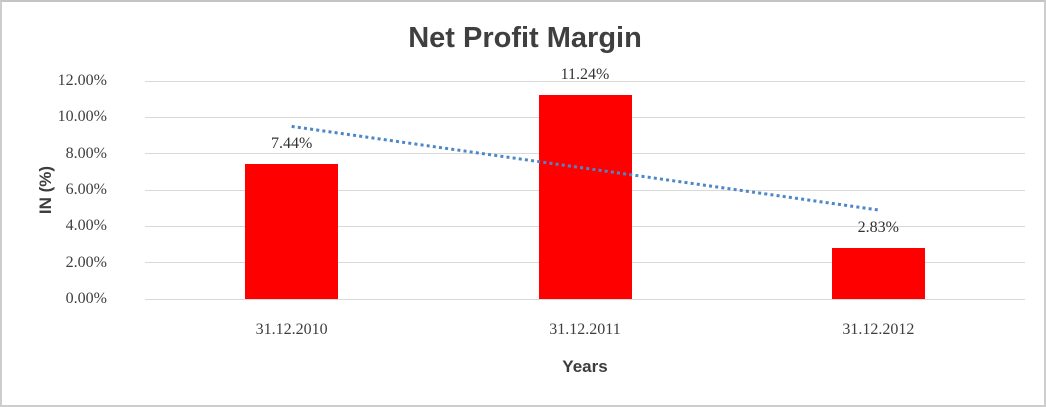 This screenshot has width=1046, height=407. I want to click on x-axis-title: Years, so click(585, 366).